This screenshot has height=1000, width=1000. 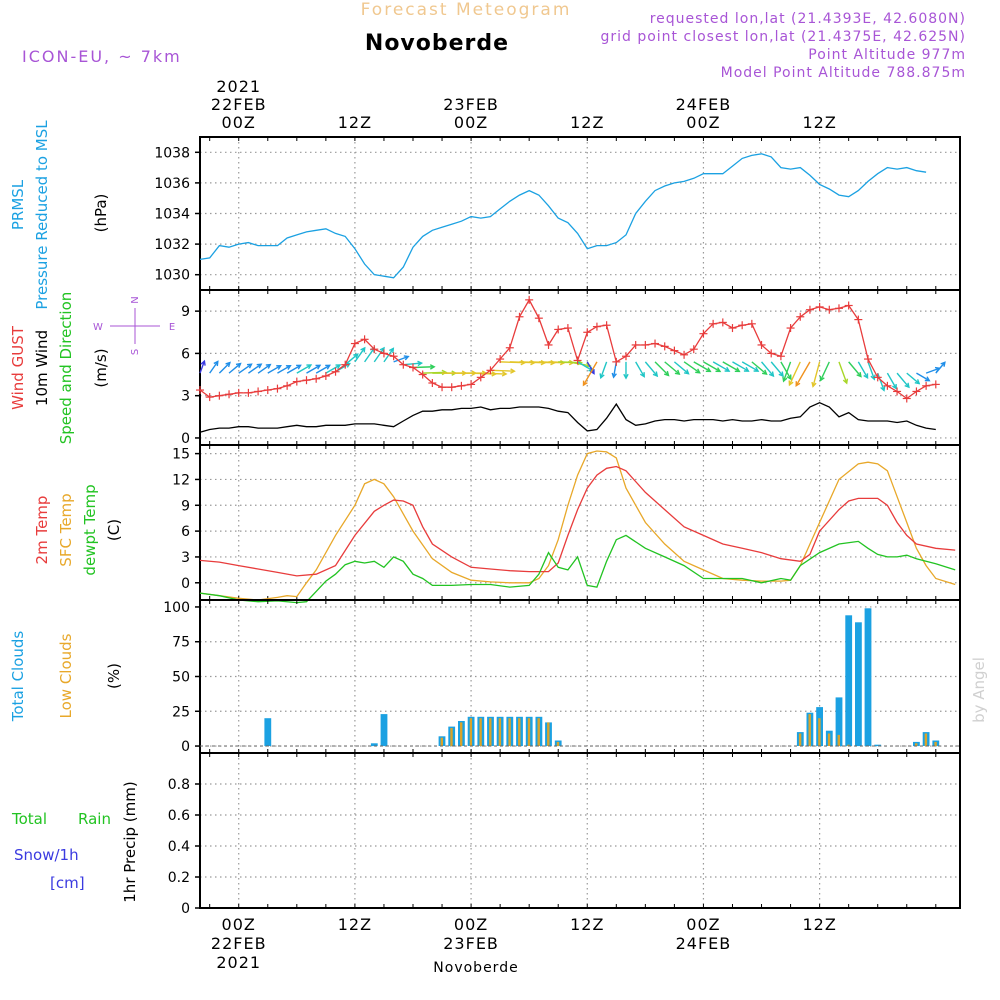 What do you see at coordinates (185, 397) in the screenshot?
I see `ytick-label: 3` at bounding box center [185, 397].